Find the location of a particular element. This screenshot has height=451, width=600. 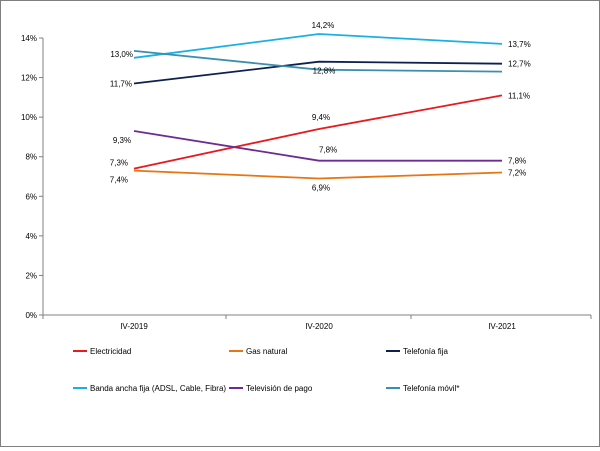

x-tick-label: IV-2021 is located at coordinates (502, 326).